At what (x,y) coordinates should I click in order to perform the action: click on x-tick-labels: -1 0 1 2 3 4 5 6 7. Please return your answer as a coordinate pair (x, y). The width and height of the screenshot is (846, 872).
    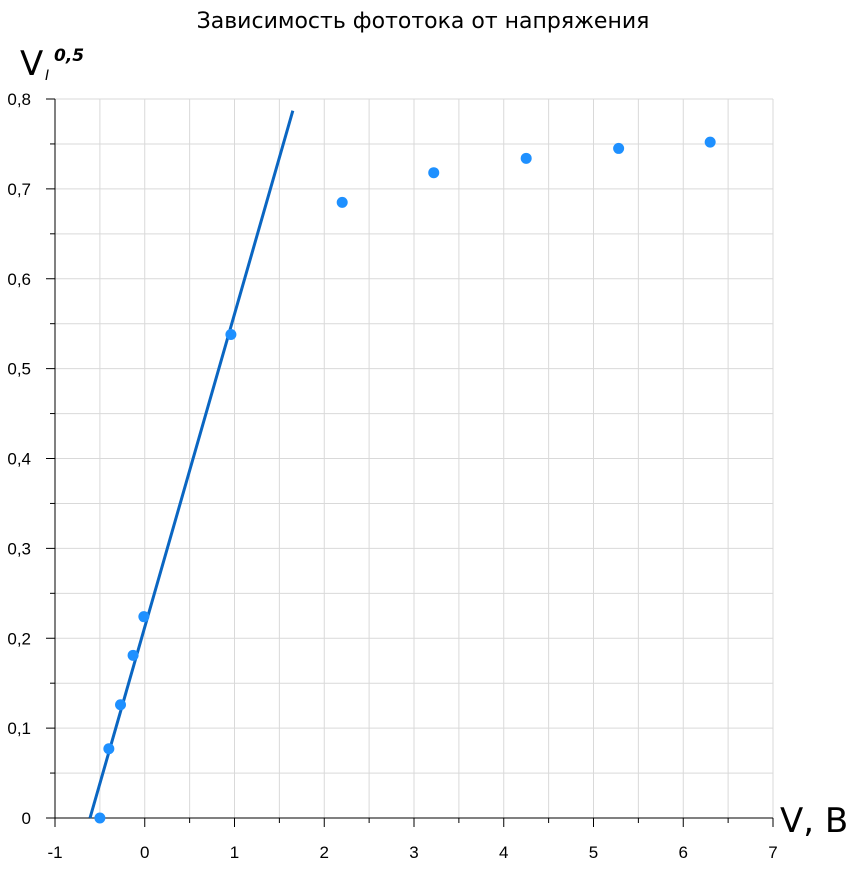
    Looking at the image, I should click on (412, 852).